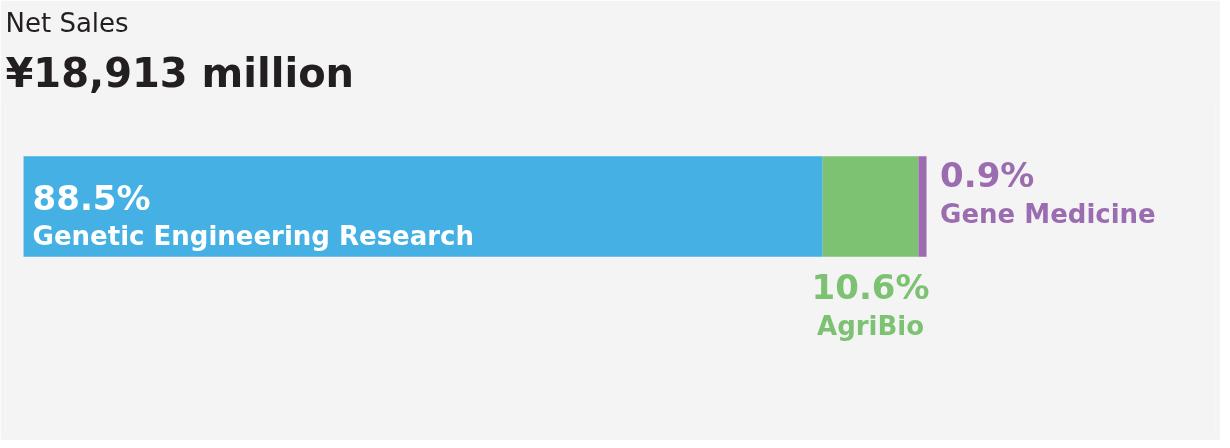 The width and height of the screenshot is (1230, 448). Describe the element at coordinates (870, 287) in the screenshot. I see `data-label: 10.6%` at that location.